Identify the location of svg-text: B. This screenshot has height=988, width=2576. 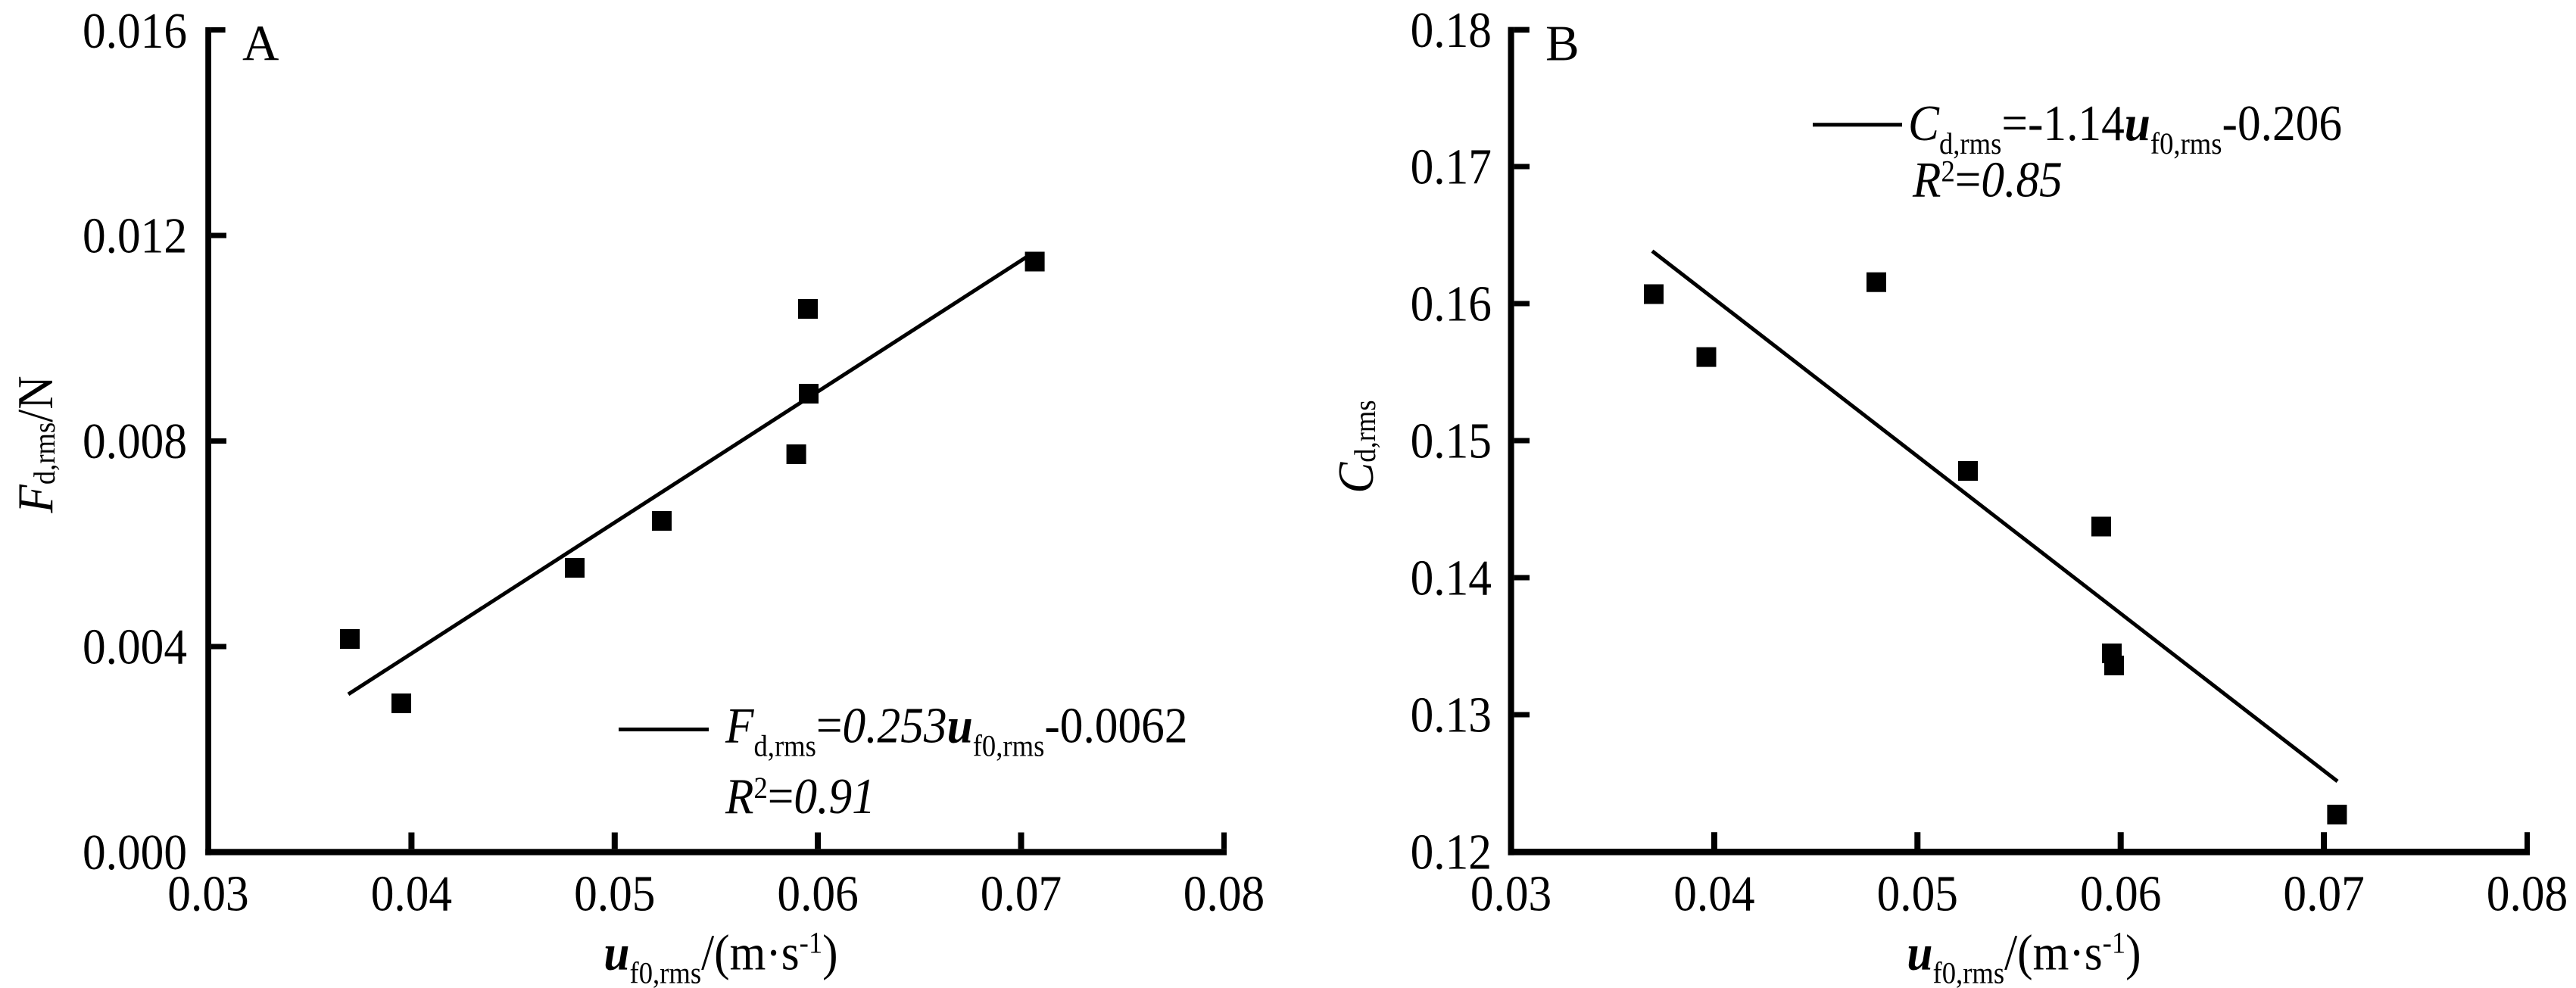
(1562, 44).